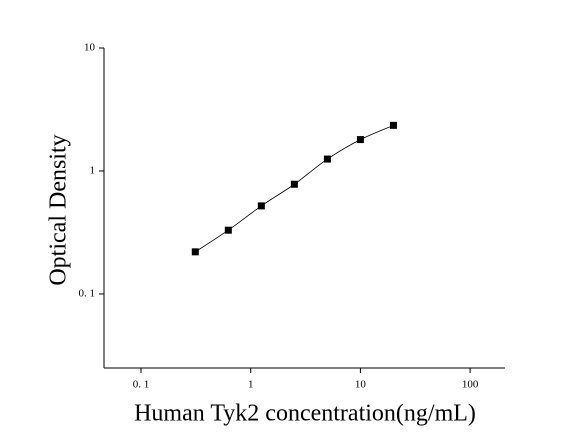 Image resolution: width=587 pixels, height=439 pixels. What do you see at coordinates (90, 48) in the screenshot?
I see `y-tick-label: 10` at bounding box center [90, 48].